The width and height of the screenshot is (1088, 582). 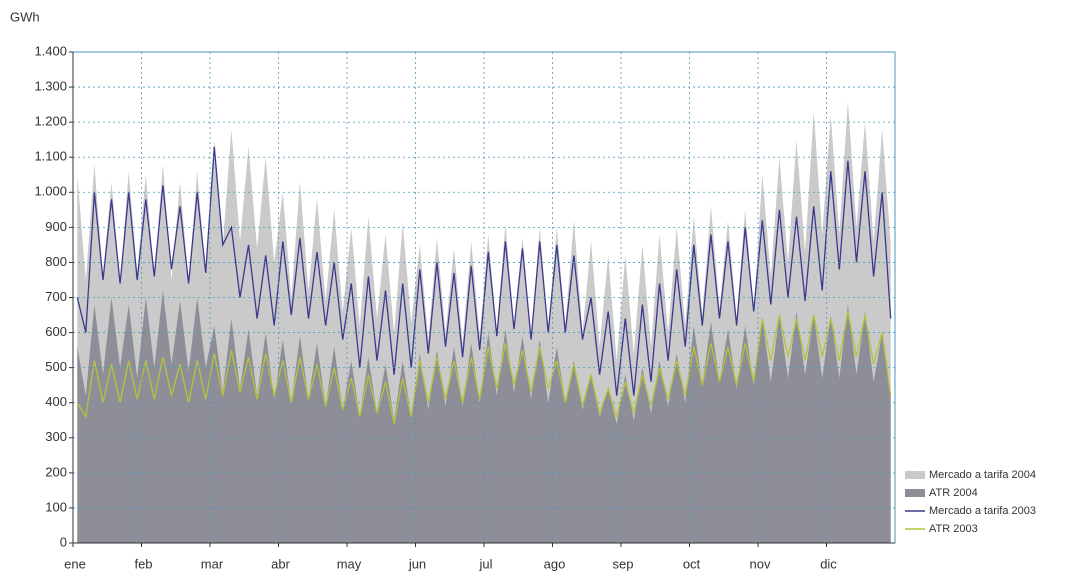 I want to click on y-tick-label: 1.000, so click(x=50, y=191).